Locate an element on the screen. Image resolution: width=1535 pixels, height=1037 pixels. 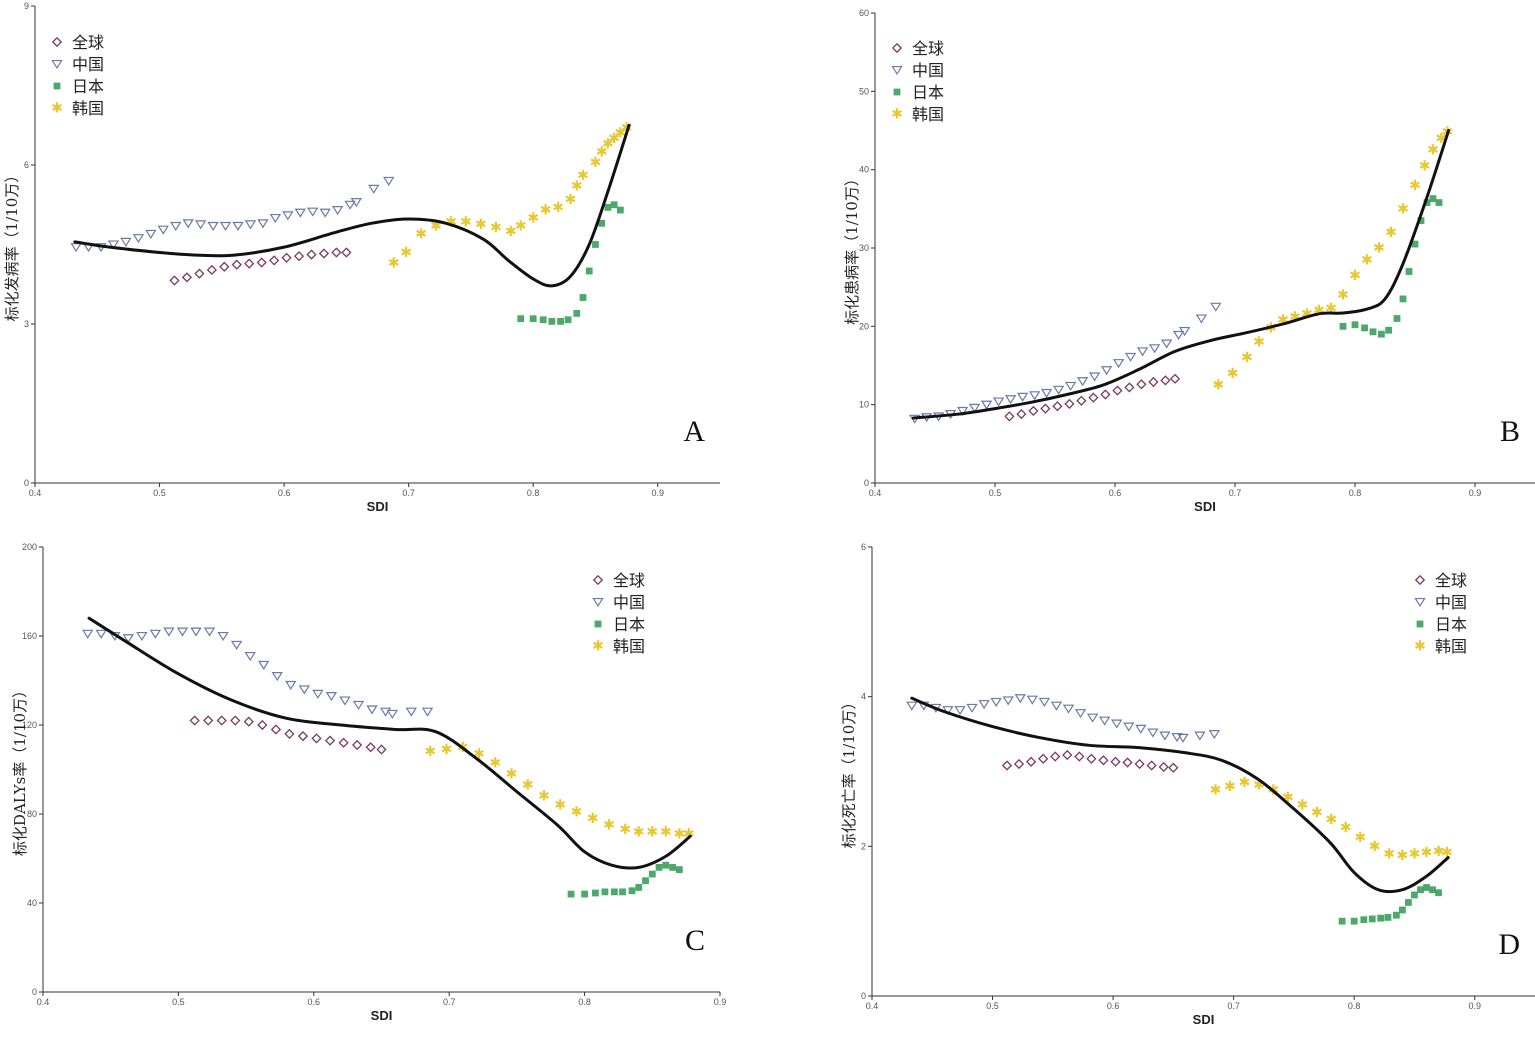
x-tick-label: 0.9 is located at coordinates (1474, 1006).